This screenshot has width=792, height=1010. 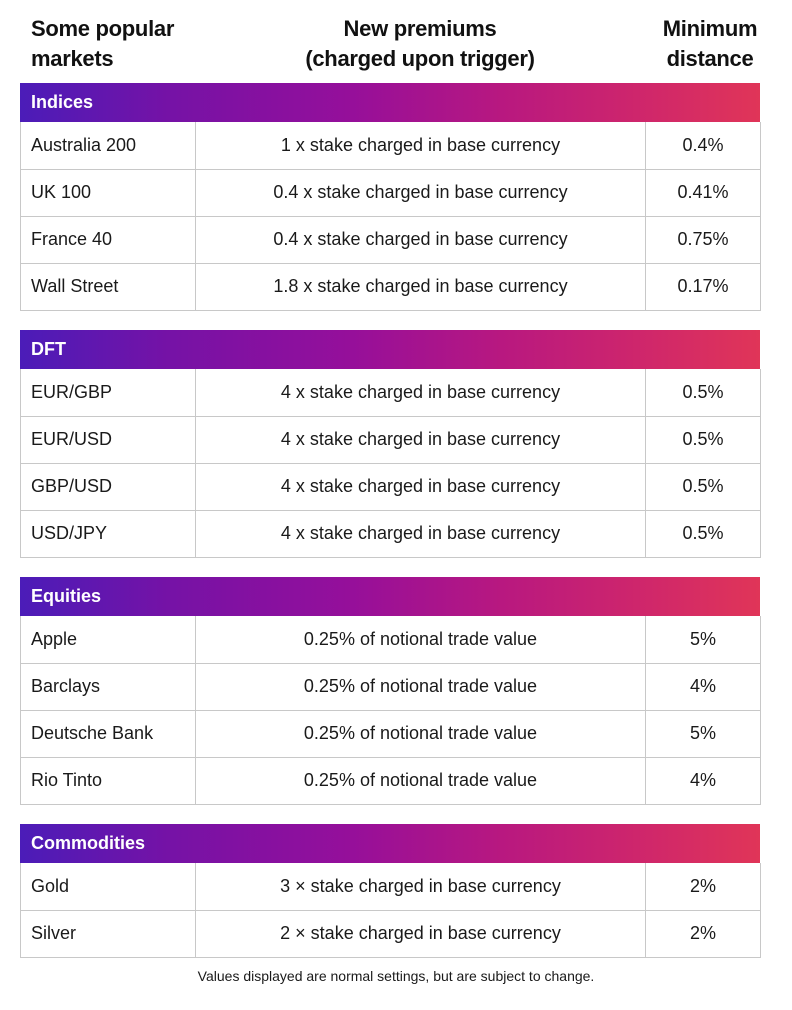 What do you see at coordinates (121, 44) in the screenshot?
I see `column-header-markets: Some popular markets` at bounding box center [121, 44].